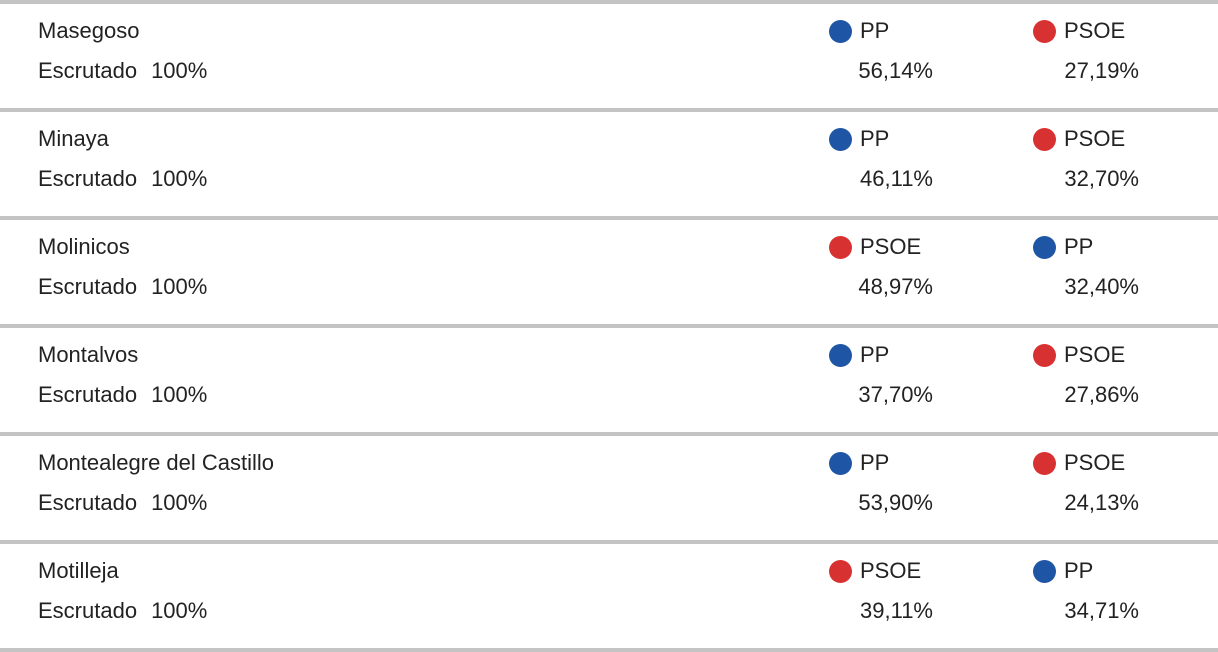 The image size is (1218, 652). What do you see at coordinates (1101, 286) in the screenshot?
I see `second-party-percent: 32,40%` at bounding box center [1101, 286].